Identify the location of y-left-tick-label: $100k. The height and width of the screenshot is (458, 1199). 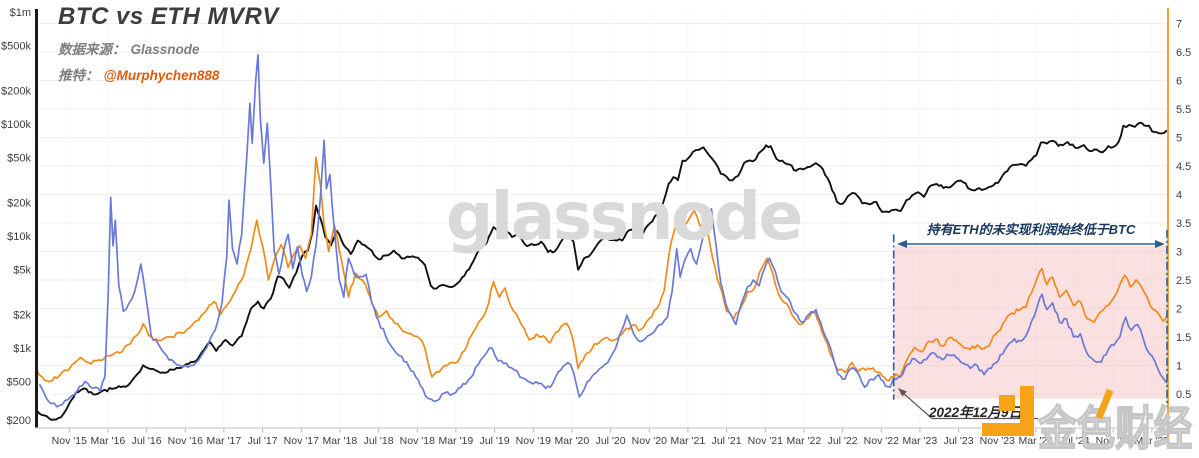
(16, 125).